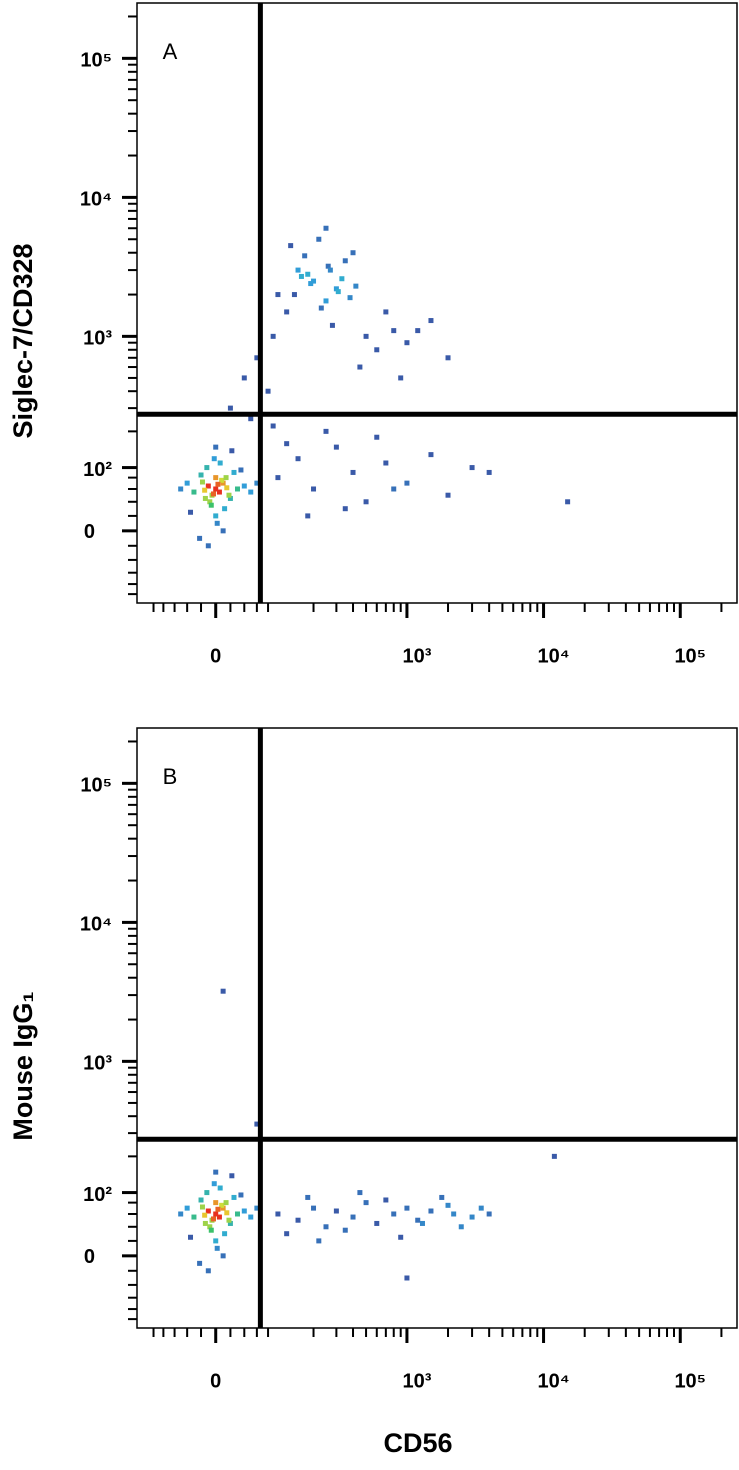  Describe the element at coordinates (96, 786) in the screenshot. I see `y-tick-label: 10⁵` at that location.